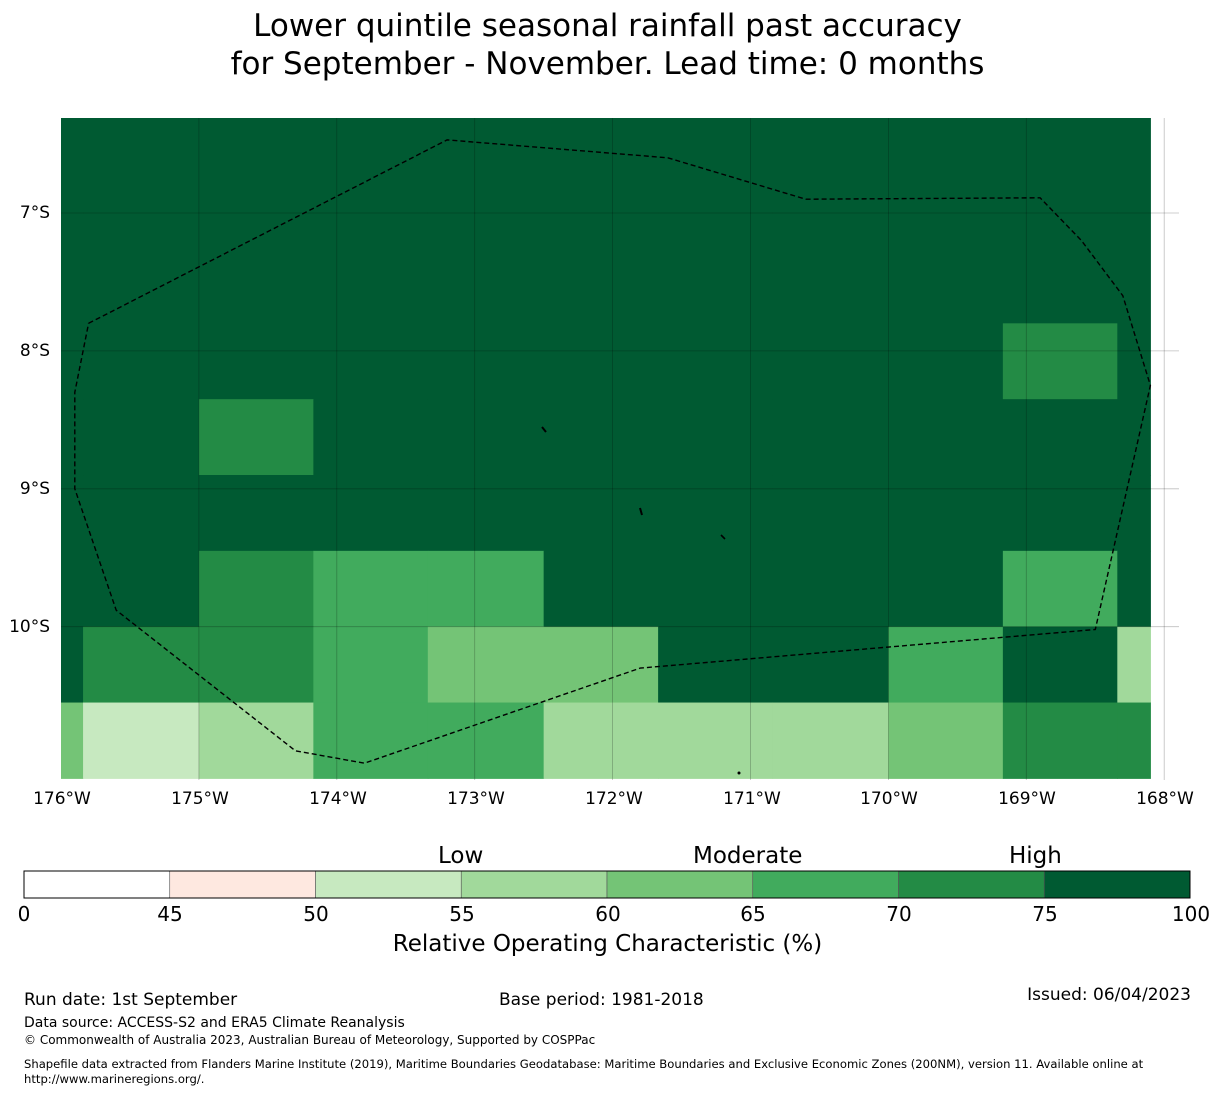 Image resolution: width=1215 pixels, height=1095 pixels. Describe the element at coordinates (34, 351) in the screenshot. I see `lat-tick-label: 8°S` at that location.